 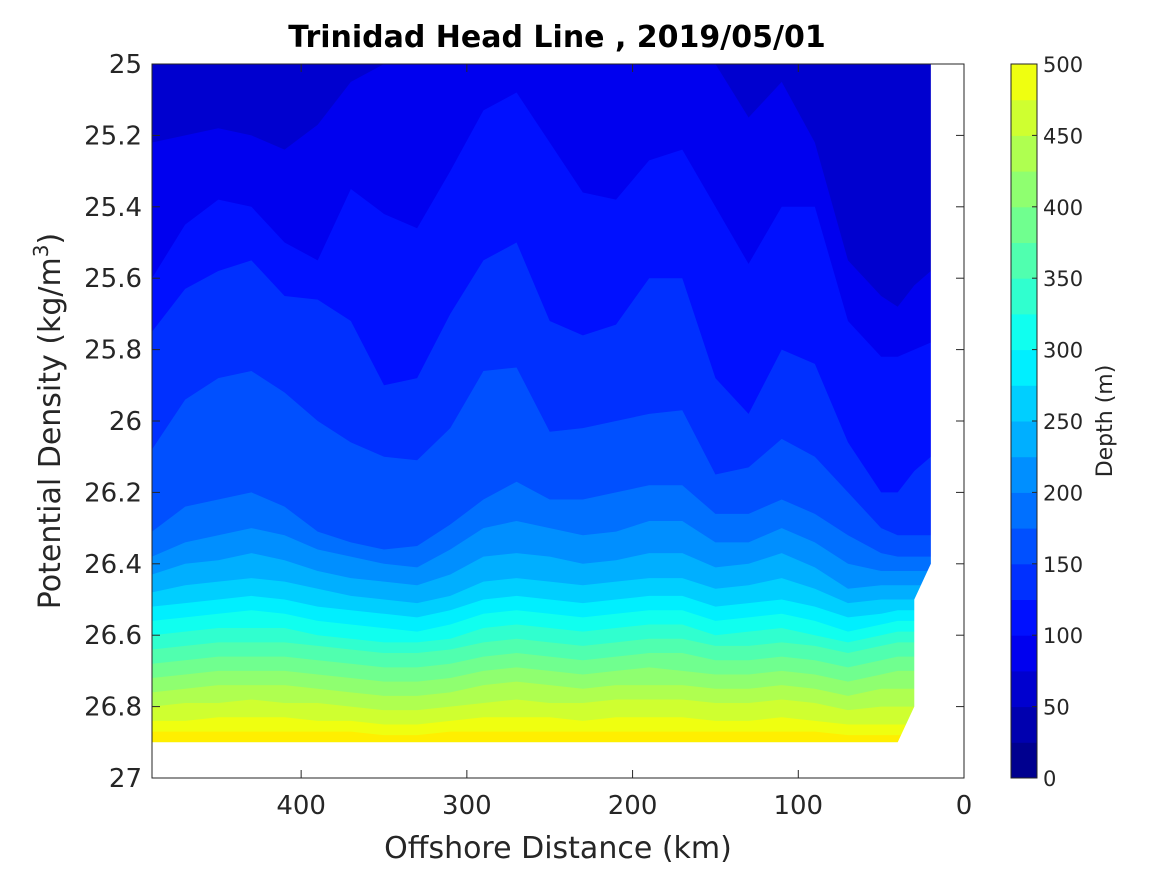 I want to click on colorbar-tick-label: 150, so click(x=1063, y=565).